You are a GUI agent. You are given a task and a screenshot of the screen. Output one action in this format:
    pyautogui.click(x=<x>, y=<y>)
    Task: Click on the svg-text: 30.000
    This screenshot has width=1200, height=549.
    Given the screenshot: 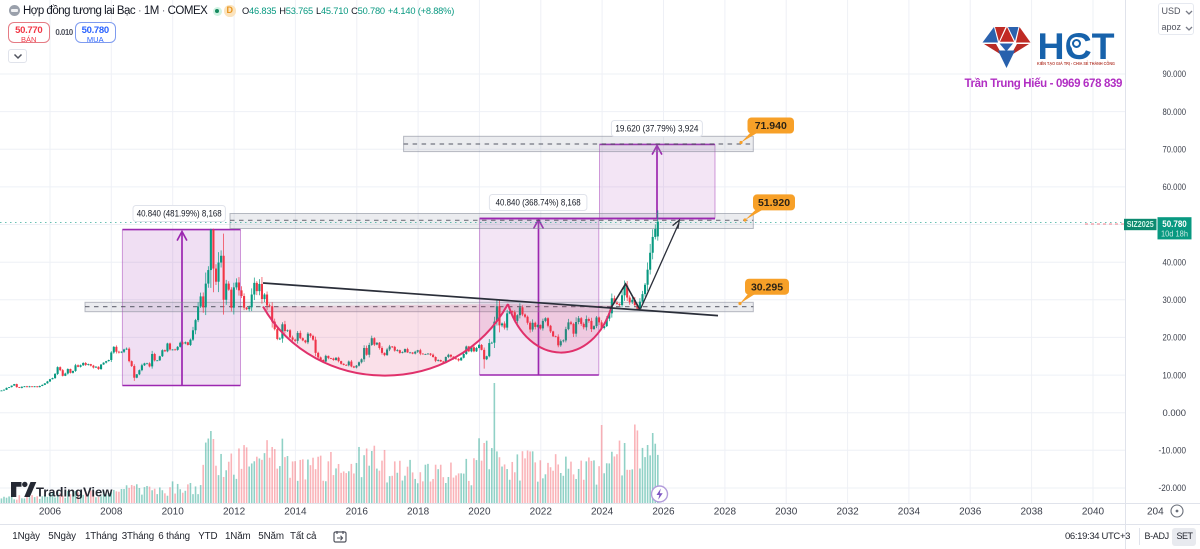 What is the action you would take?
    pyautogui.click(x=1175, y=300)
    